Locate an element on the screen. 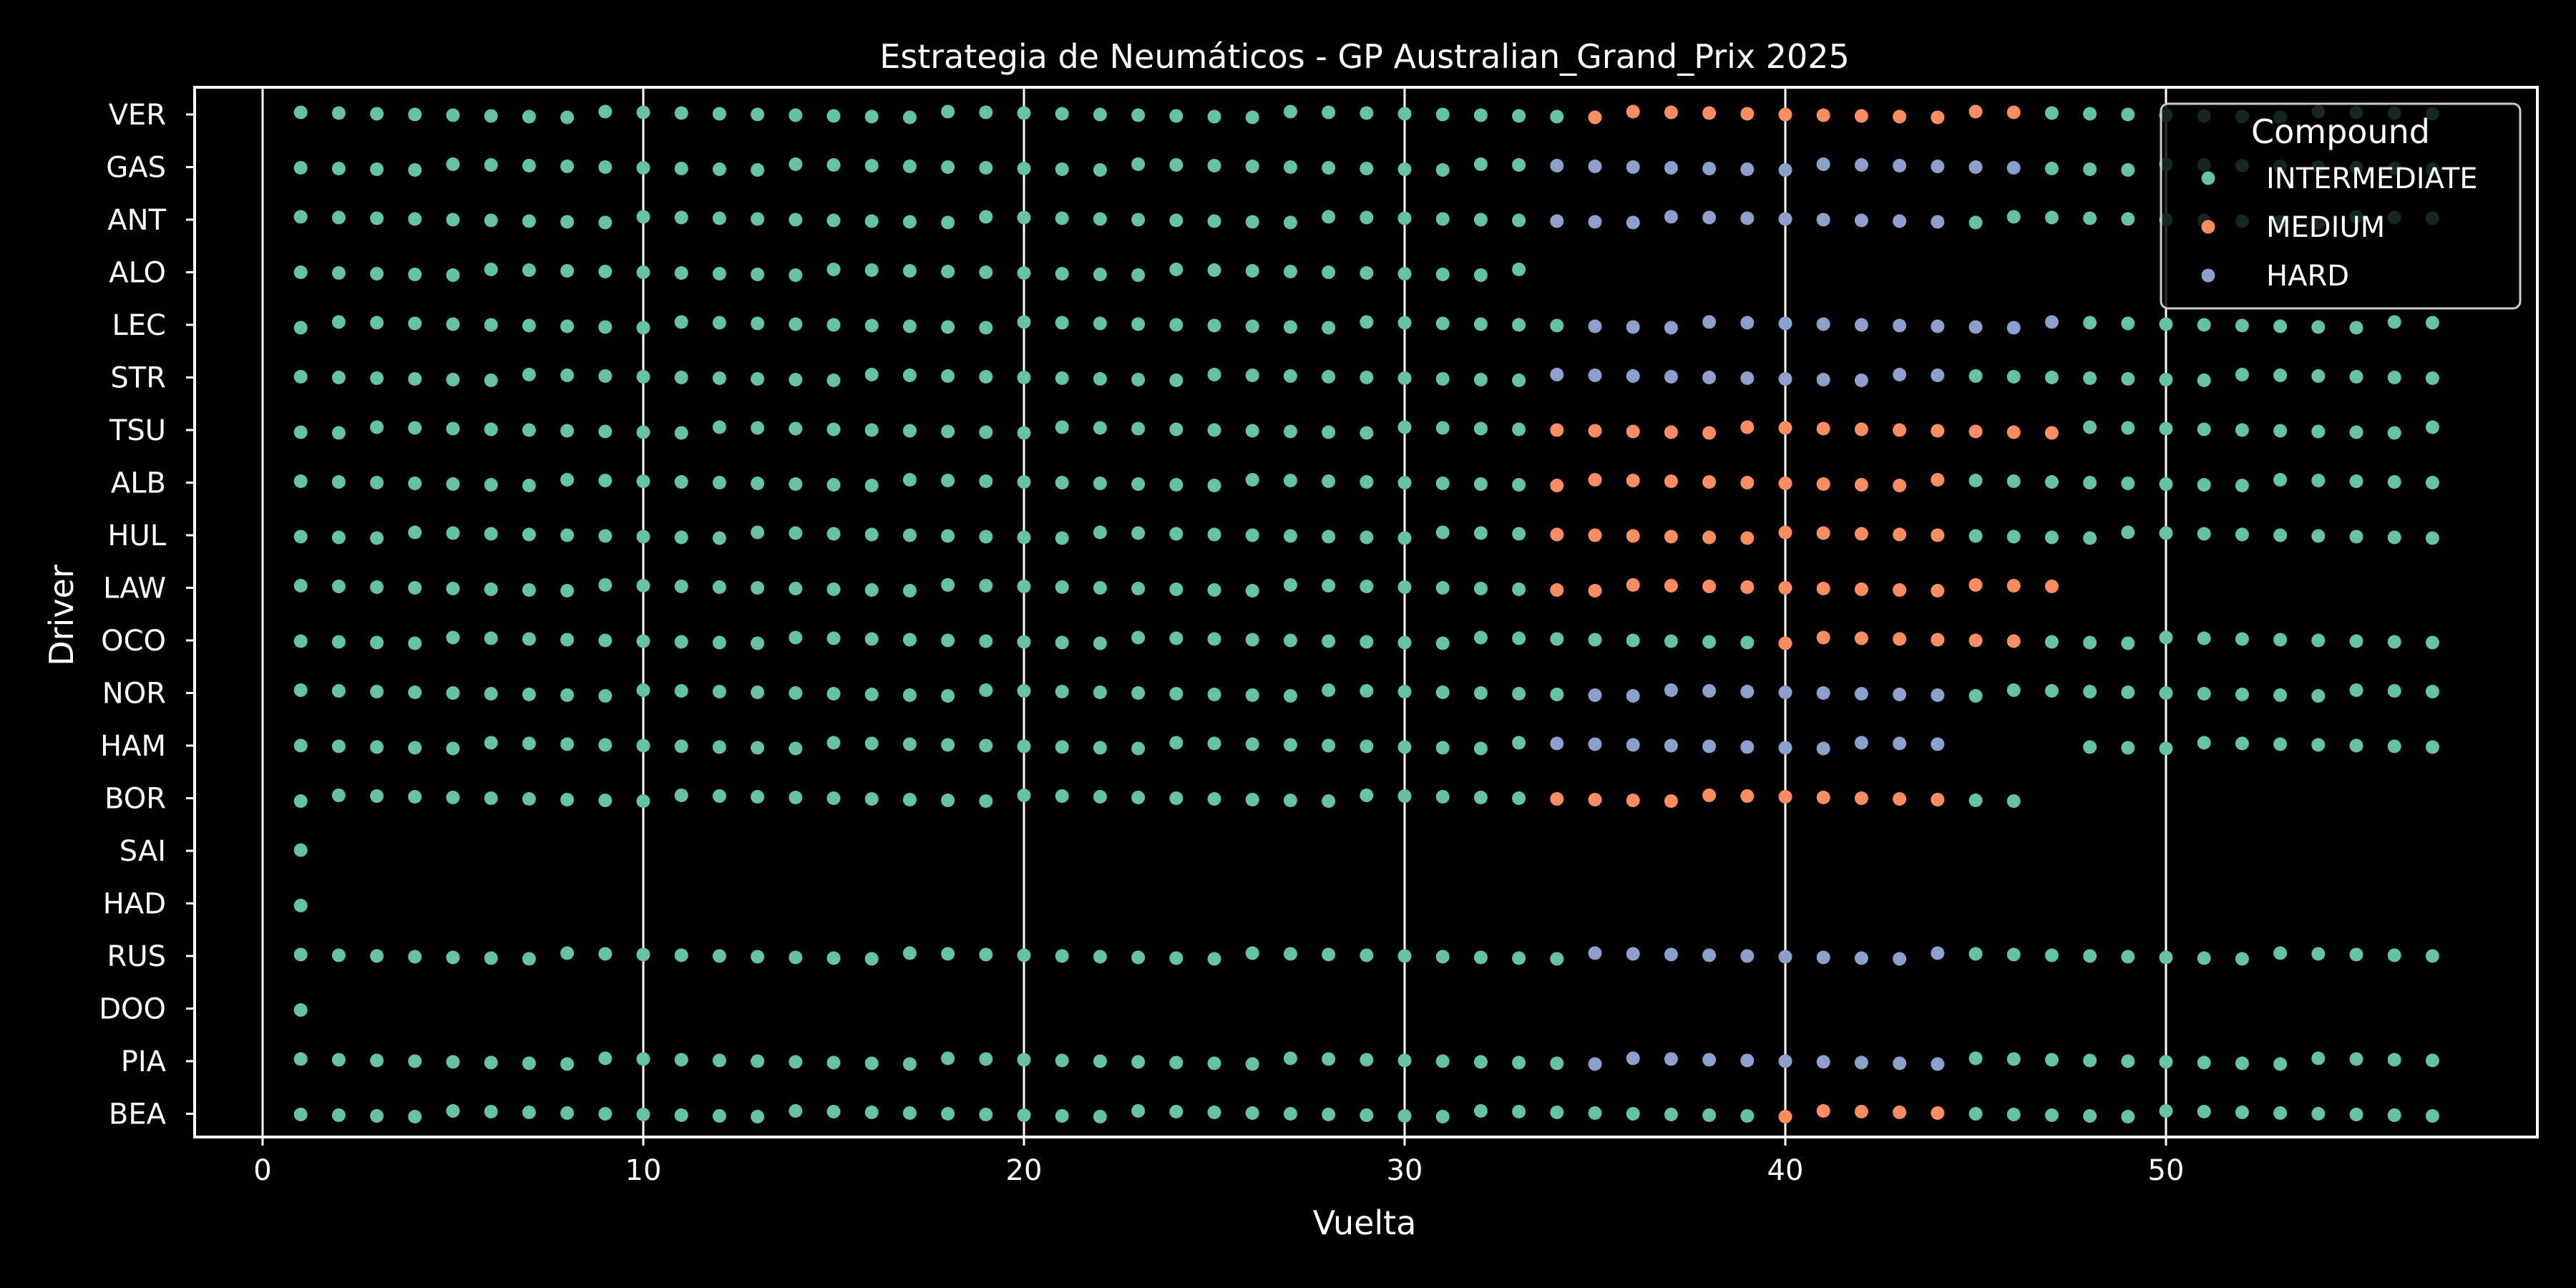  point-gas-lap-25-intermediate is located at coordinates (1214, 165).